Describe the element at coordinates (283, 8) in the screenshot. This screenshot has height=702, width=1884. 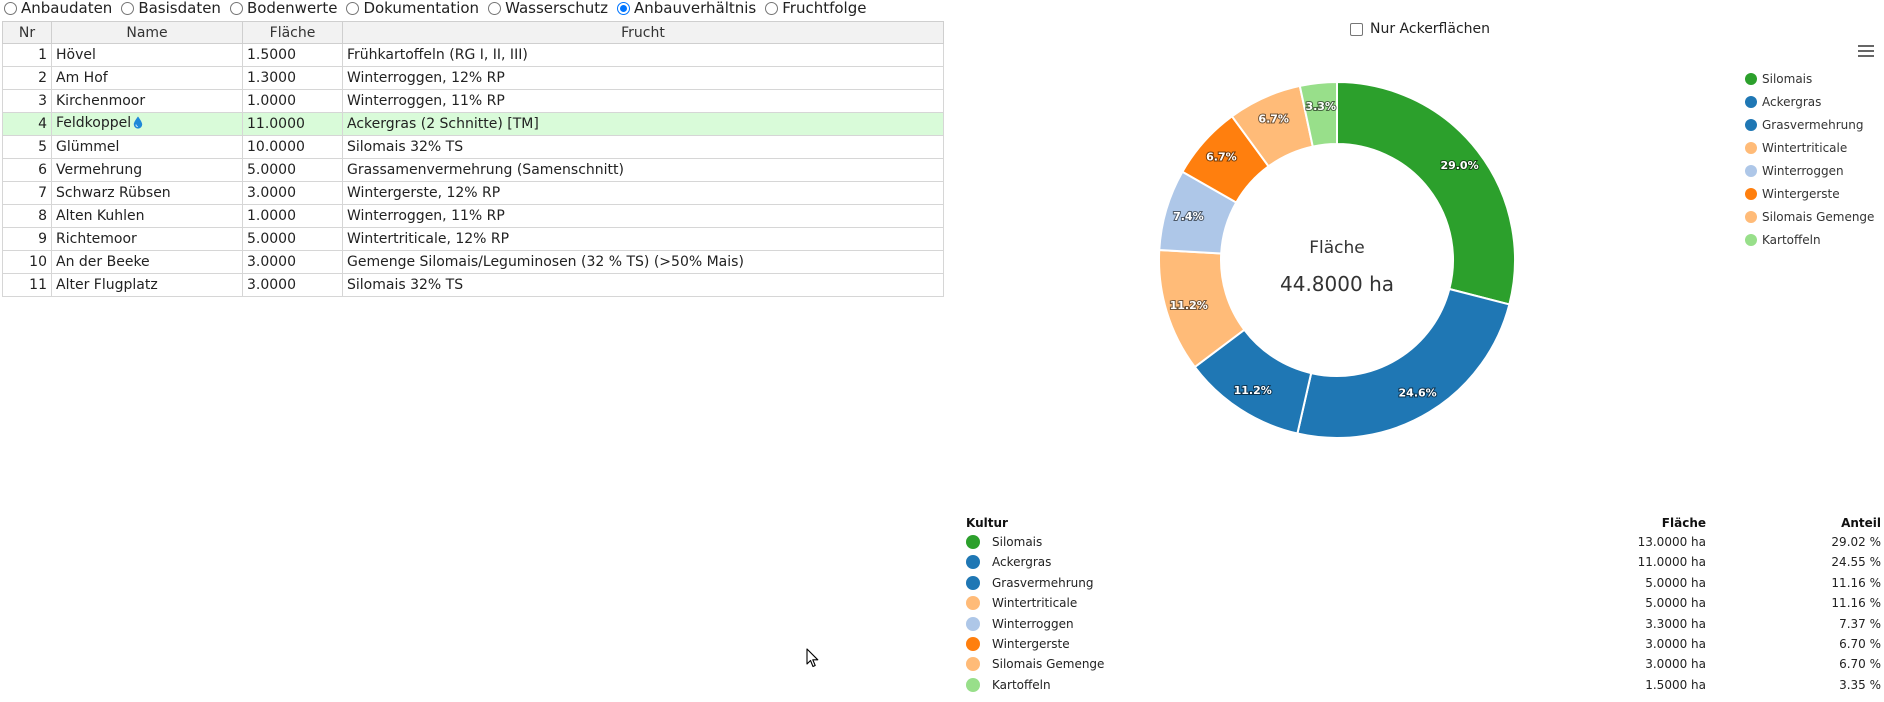
I see `radio-bodenwerte: Bodenwerte` at that location.